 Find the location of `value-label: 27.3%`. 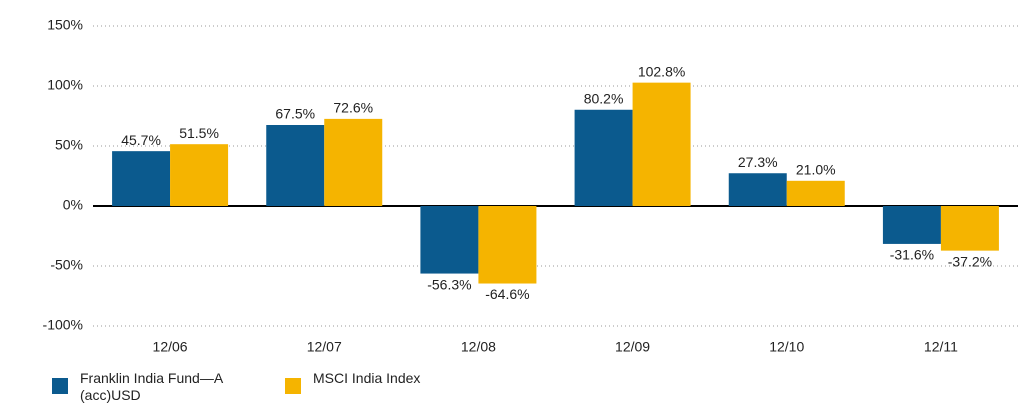

value-label: 27.3% is located at coordinates (758, 162).